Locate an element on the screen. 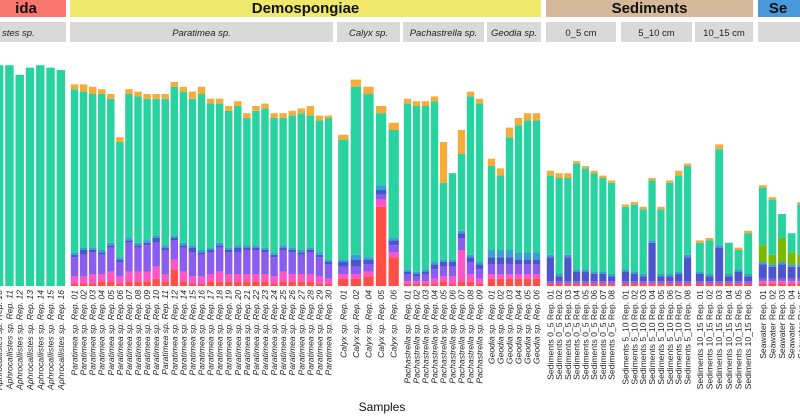 This screenshot has width=800, height=419. x-tick-label: Calyx sp. Rep. 05 is located at coordinates (381, 324).